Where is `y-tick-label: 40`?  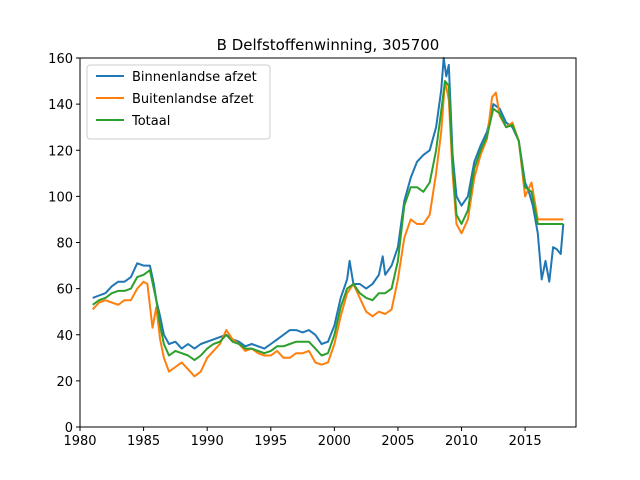
y-tick-label: 40 is located at coordinates (64, 336).